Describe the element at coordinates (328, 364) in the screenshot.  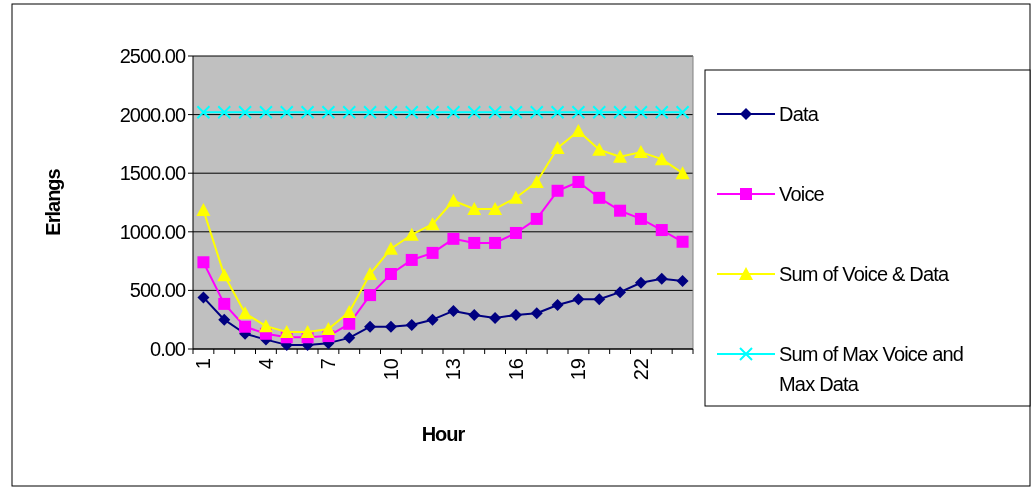
I see `x-tick-label: 7` at that location.